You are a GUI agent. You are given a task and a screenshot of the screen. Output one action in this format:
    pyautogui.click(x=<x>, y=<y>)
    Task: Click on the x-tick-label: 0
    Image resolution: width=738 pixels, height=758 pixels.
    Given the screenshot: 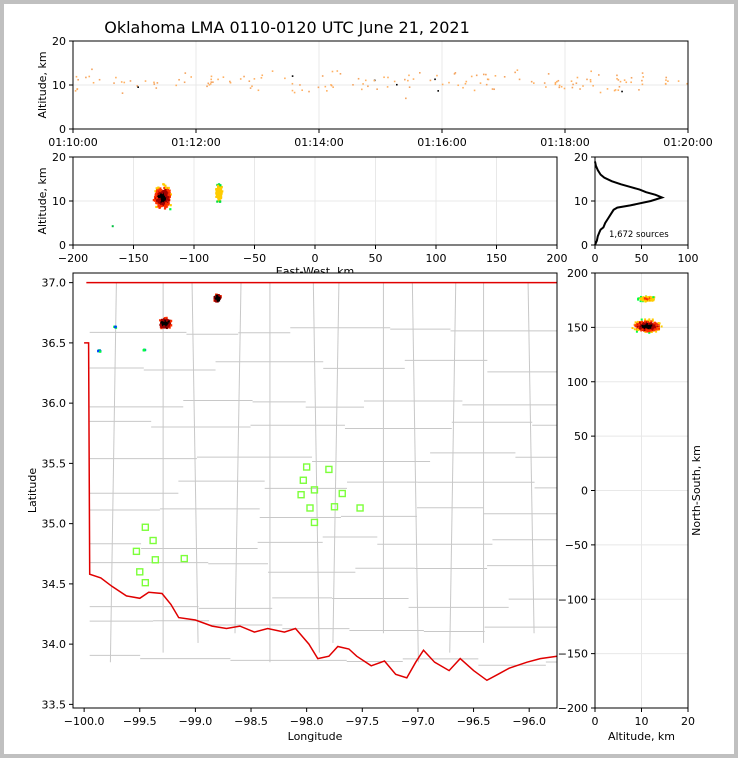 What is the action you would take?
    pyautogui.click(x=595, y=721)
    